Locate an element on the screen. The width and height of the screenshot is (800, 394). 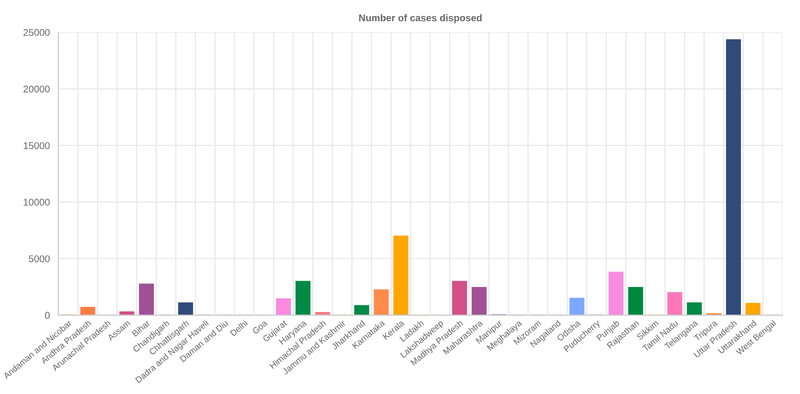
y-tick-label: 20000 is located at coordinates (37, 89).